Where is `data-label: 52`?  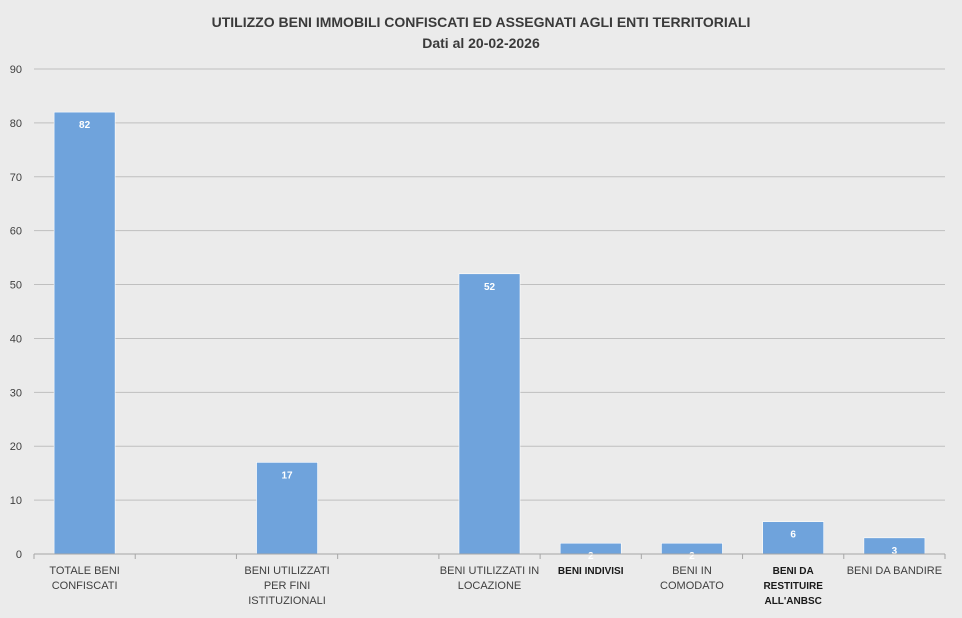 data-label: 52 is located at coordinates (490, 287).